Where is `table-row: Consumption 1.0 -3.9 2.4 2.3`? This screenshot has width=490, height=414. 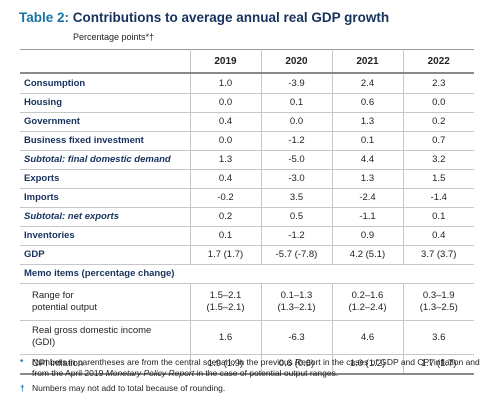
table-row: Consumption 1.0 -3.9 2.4 2.3 is located at coordinates (247, 83).